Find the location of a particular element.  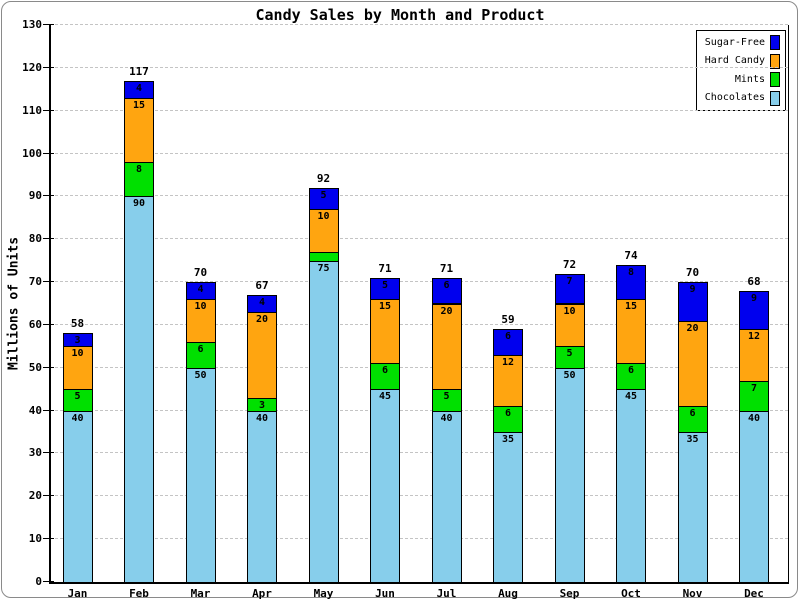

legend-label: Sugar-Free is located at coordinates (734, 42).